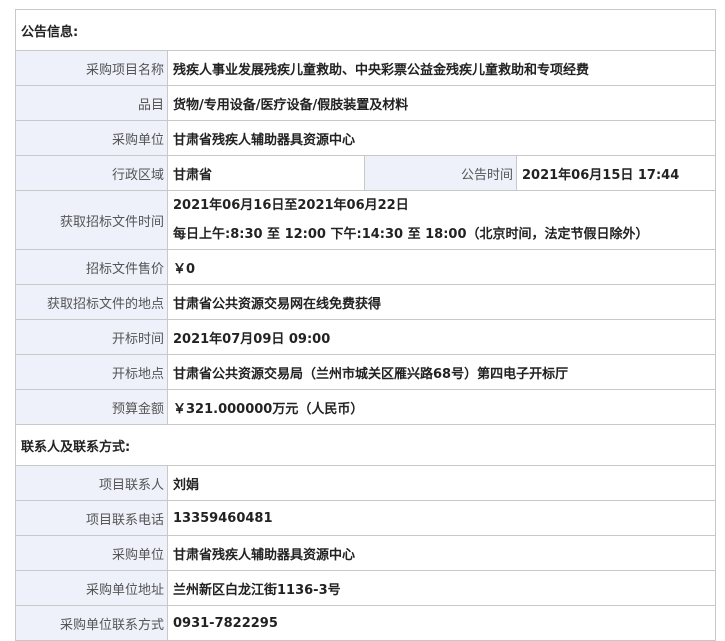 The width and height of the screenshot is (725, 641). What do you see at coordinates (91, 623) in the screenshot?
I see `field-label: 采购单位联系方式` at bounding box center [91, 623].